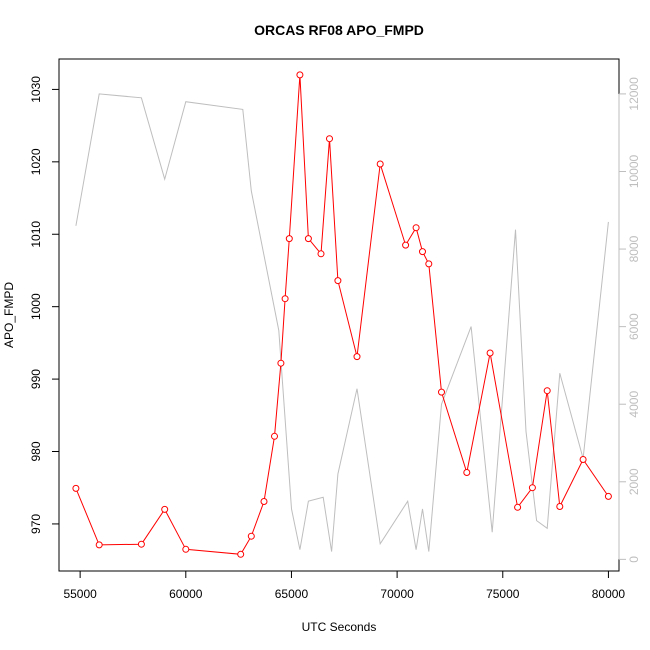 The width and height of the screenshot is (650, 650). What do you see at coordinates (80, 594) in the screenshot?
I see `x-tick-label: 55000` at bounding box center [80, 594].